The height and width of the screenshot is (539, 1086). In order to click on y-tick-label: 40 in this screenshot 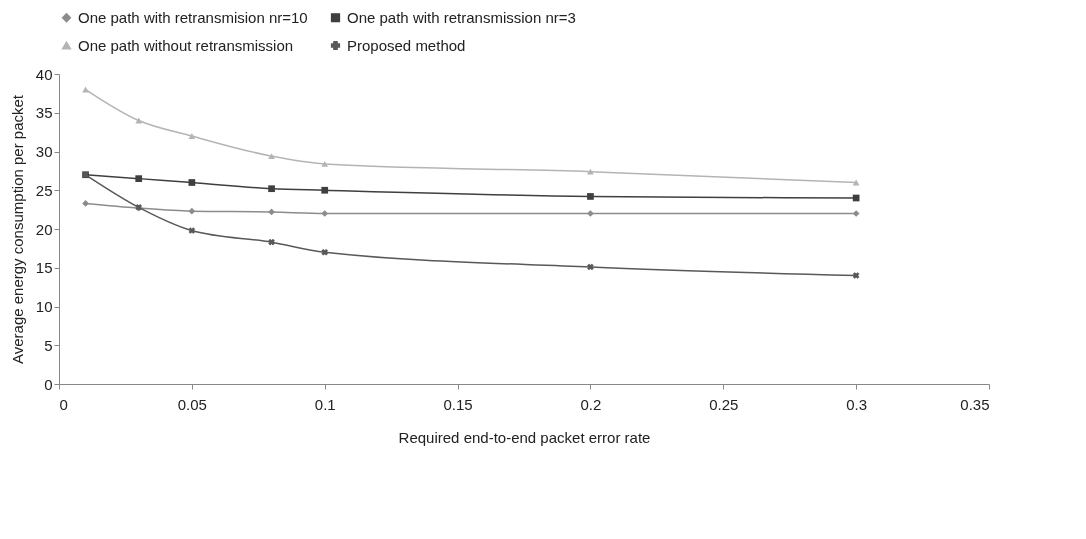, I will do `click(44, 74)`.